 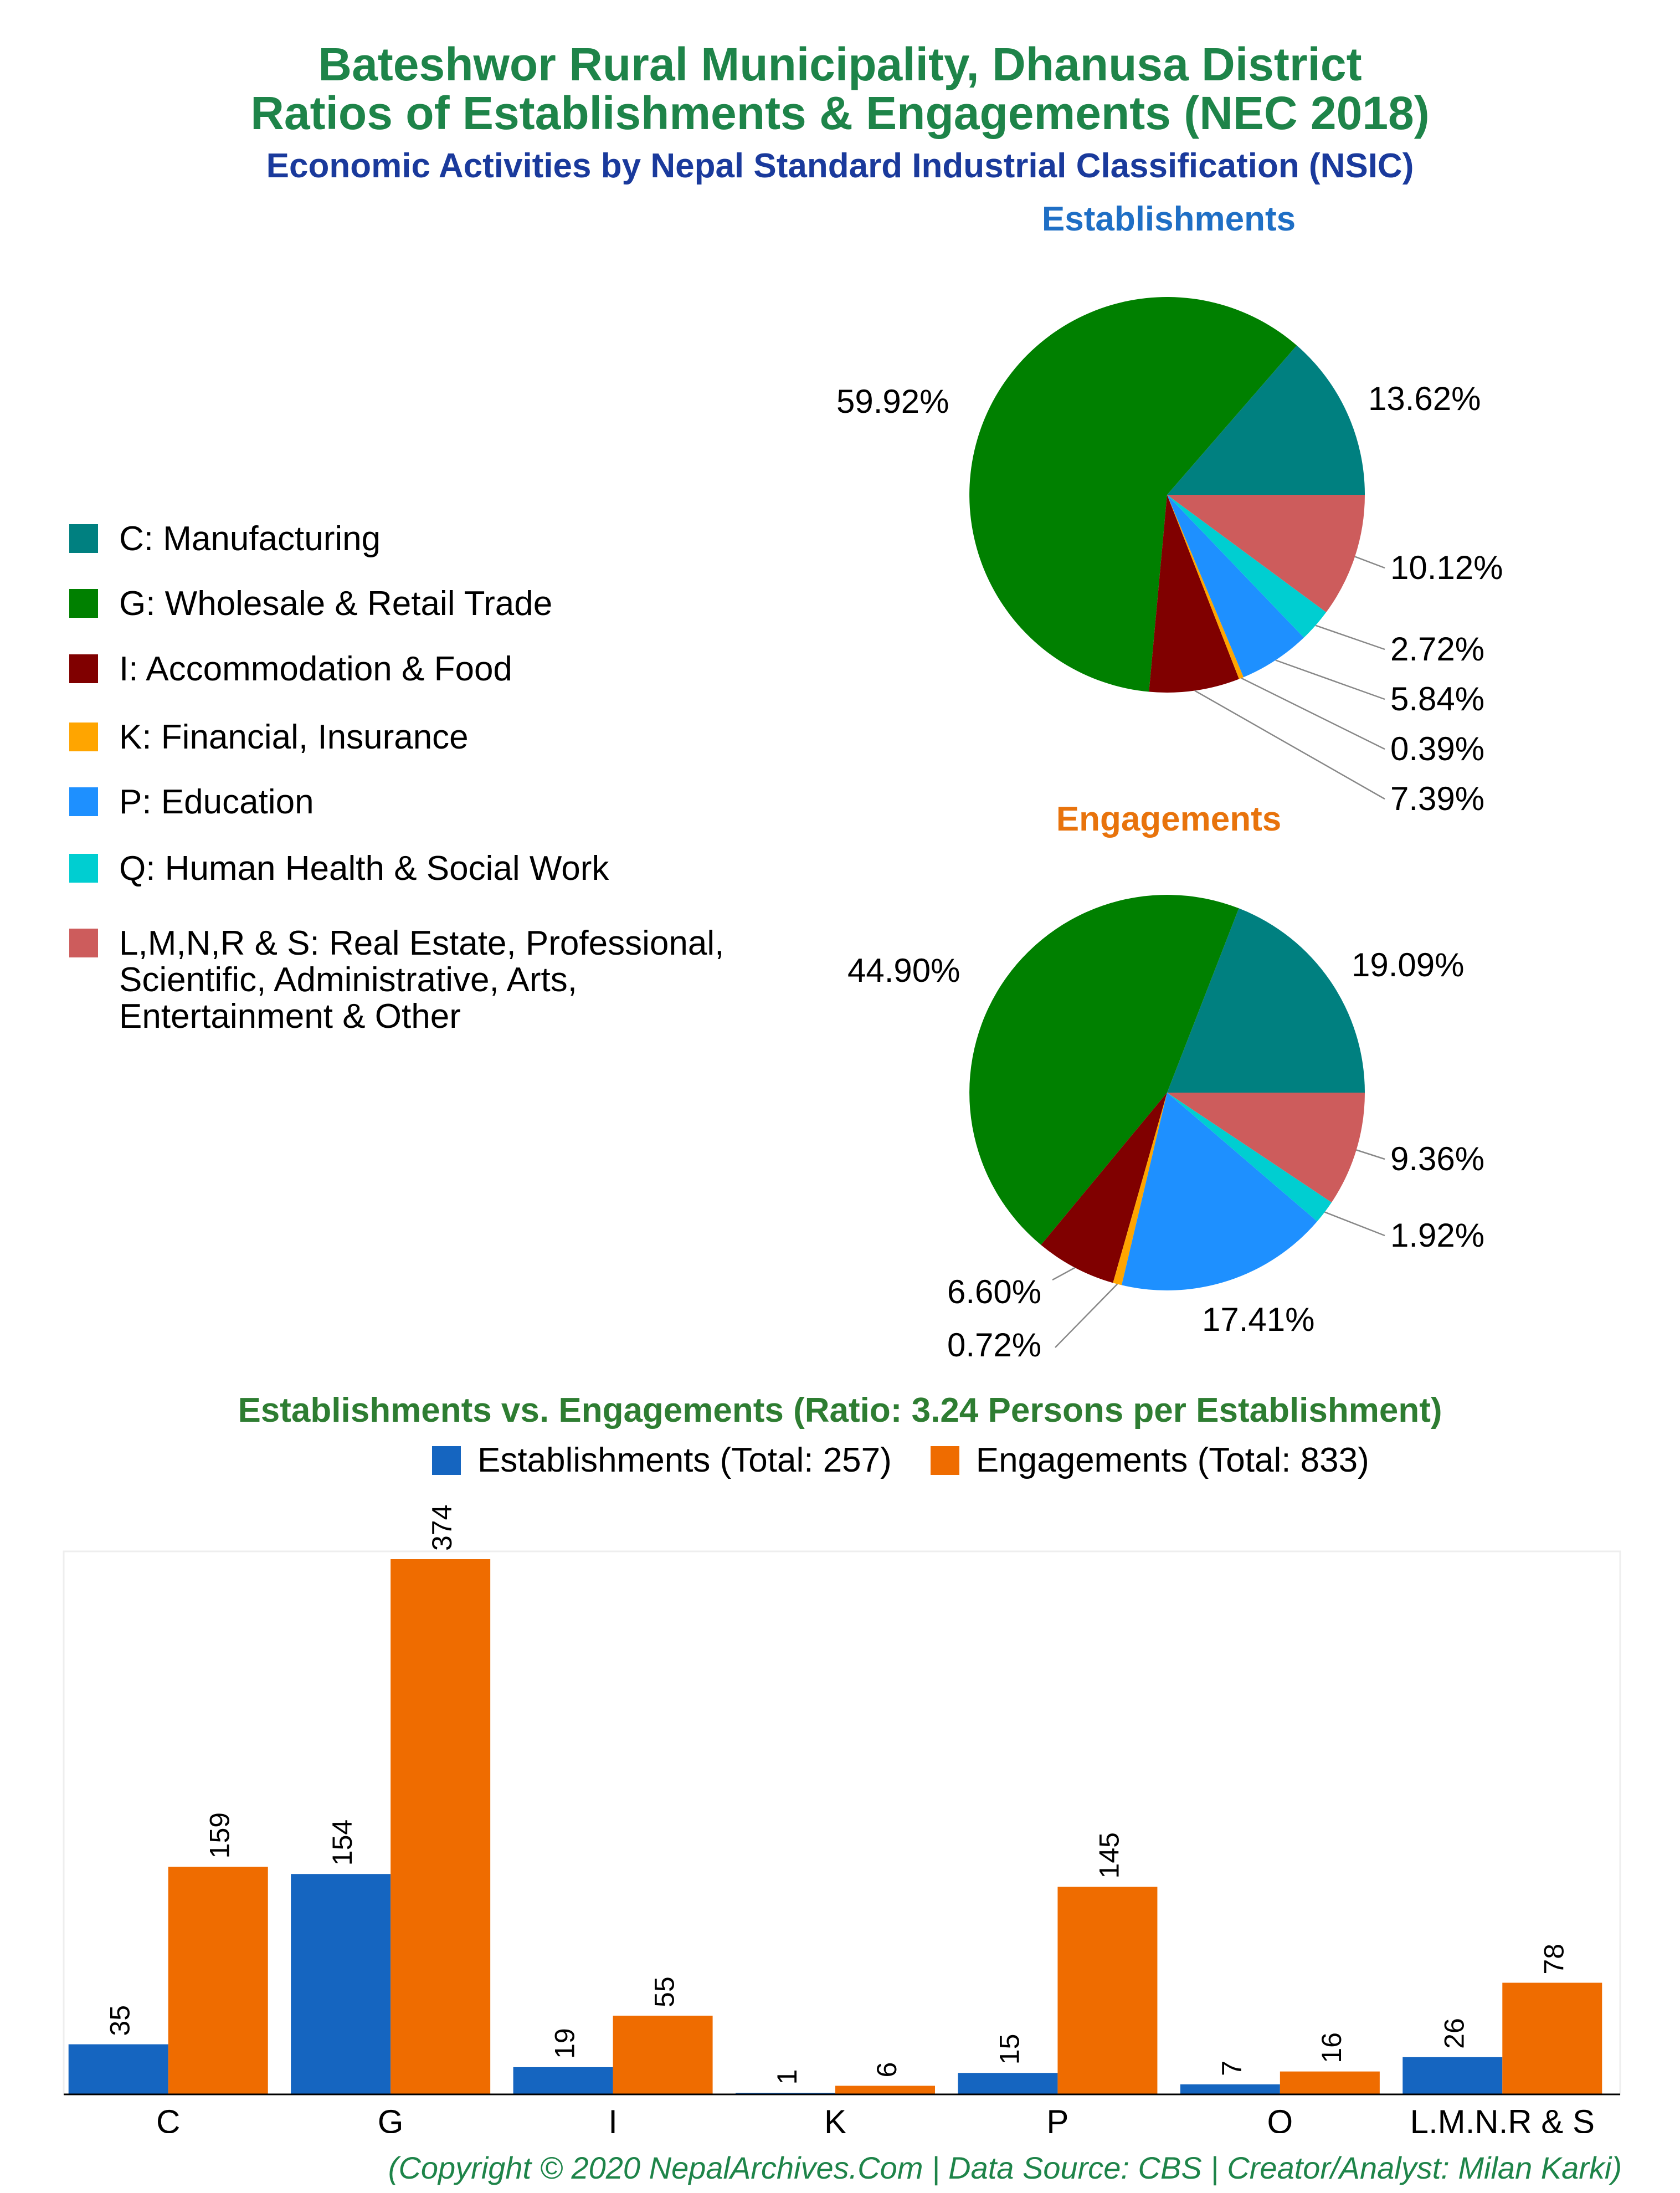 I want to click on legend-engagements: Engagements (Total: 833), so click(x=1149, y=1460).